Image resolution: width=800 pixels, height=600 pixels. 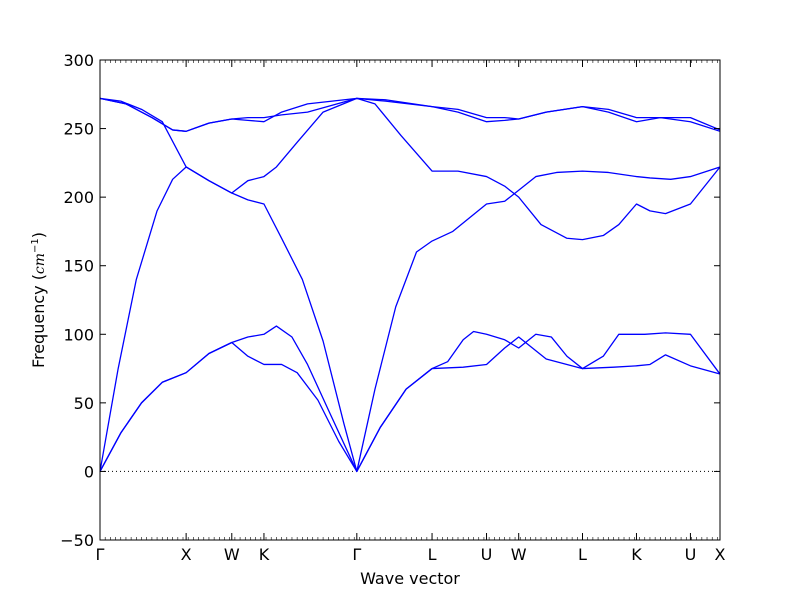 What do you see at coordinates (410, 578) in the screenshot?
I see `x-axis-label: Wave vector` at bounding box center [410, 578].